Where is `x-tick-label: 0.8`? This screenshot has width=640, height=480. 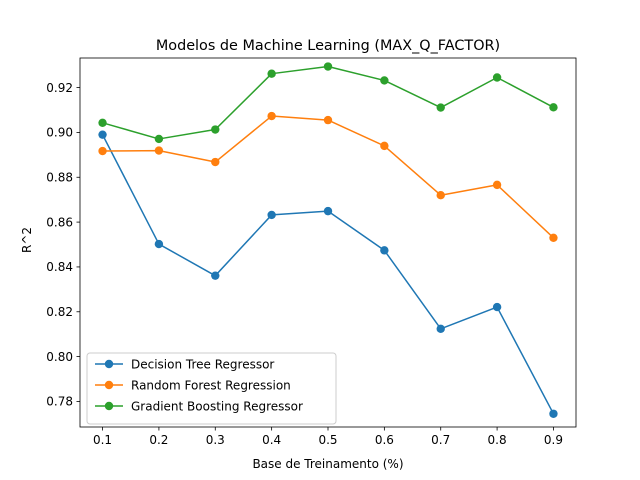 x-tick-label: 0.8 is located at coordinates (497, 440).